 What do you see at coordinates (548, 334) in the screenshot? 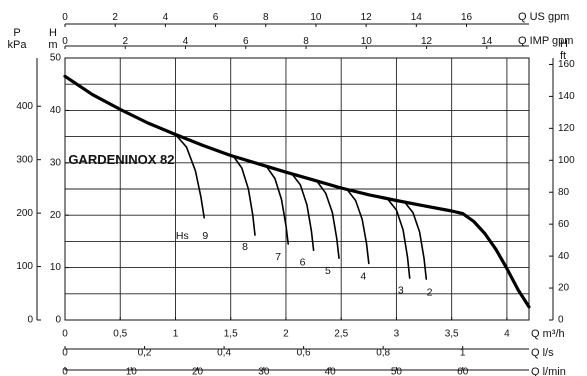
I see `q_m3h-axis-title: Q m³/h` at bounding box center [548, 334].